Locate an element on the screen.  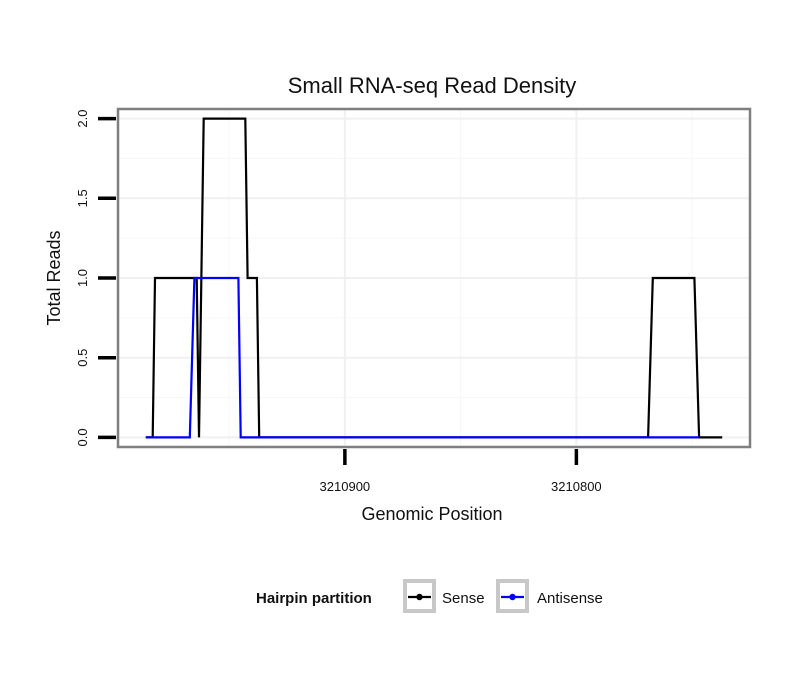
y-axis: 0.0 0.5 1.0 1.5 2.0 is located at coordinates (95, 278).